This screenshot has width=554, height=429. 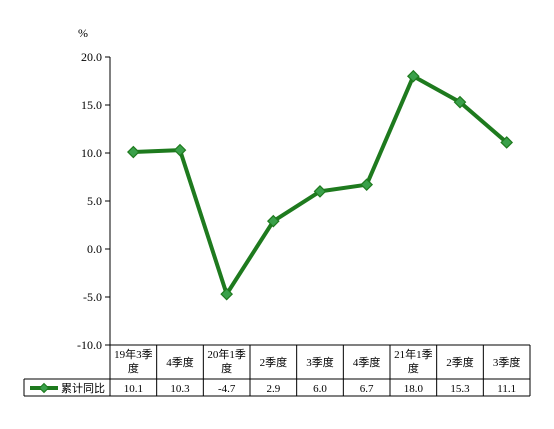 I want to click on y-unit-label: %, so click(x=83, y=33).